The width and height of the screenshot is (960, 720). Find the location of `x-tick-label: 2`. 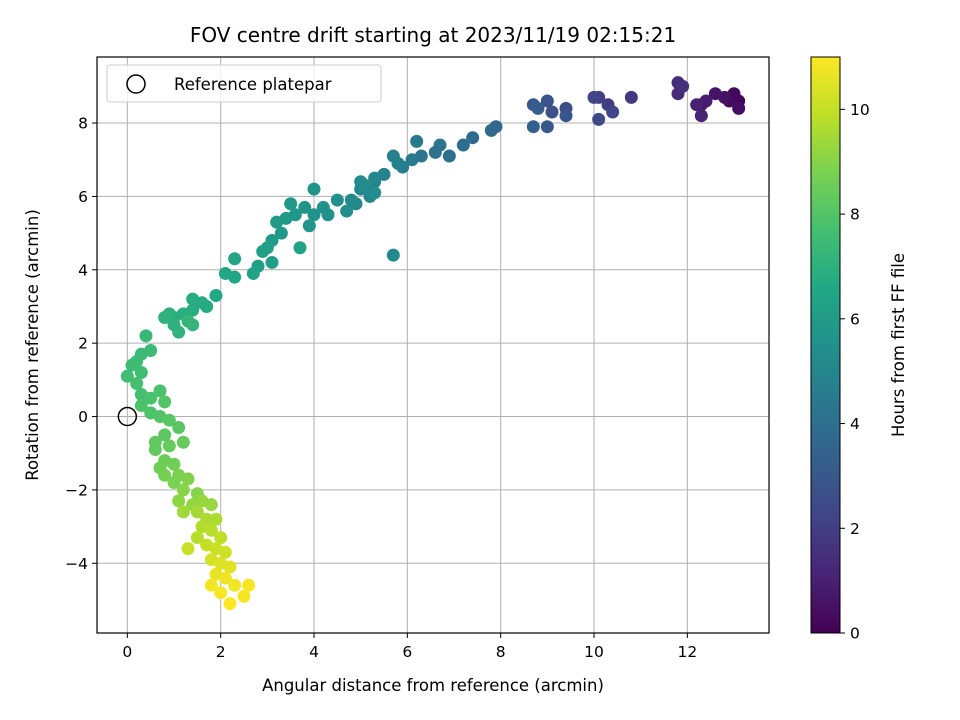

x-tick-label: 2 is located at coordinates (221, 652).